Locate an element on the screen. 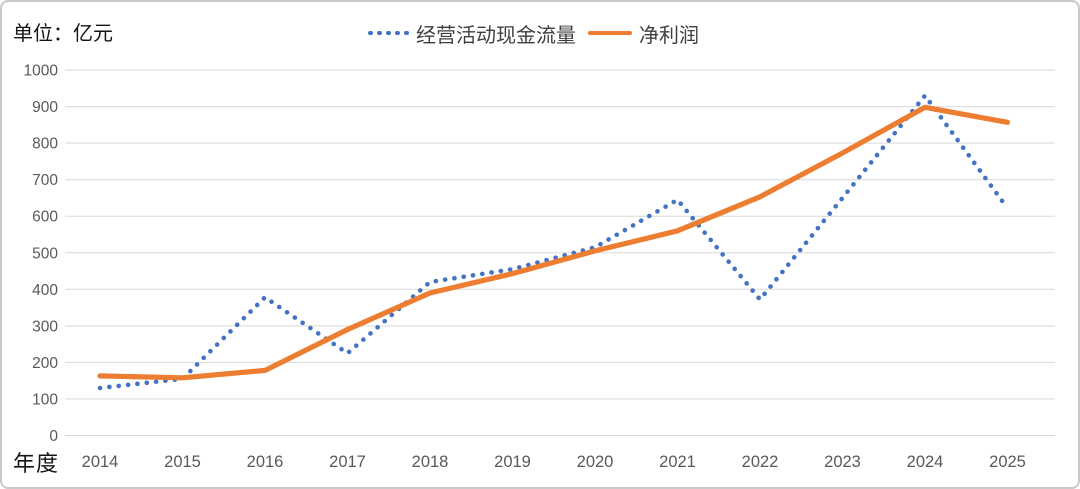 The height and width of the screenshot is (489, 1080). x-tick-label: 2018 is located at coordinates (430, 462).